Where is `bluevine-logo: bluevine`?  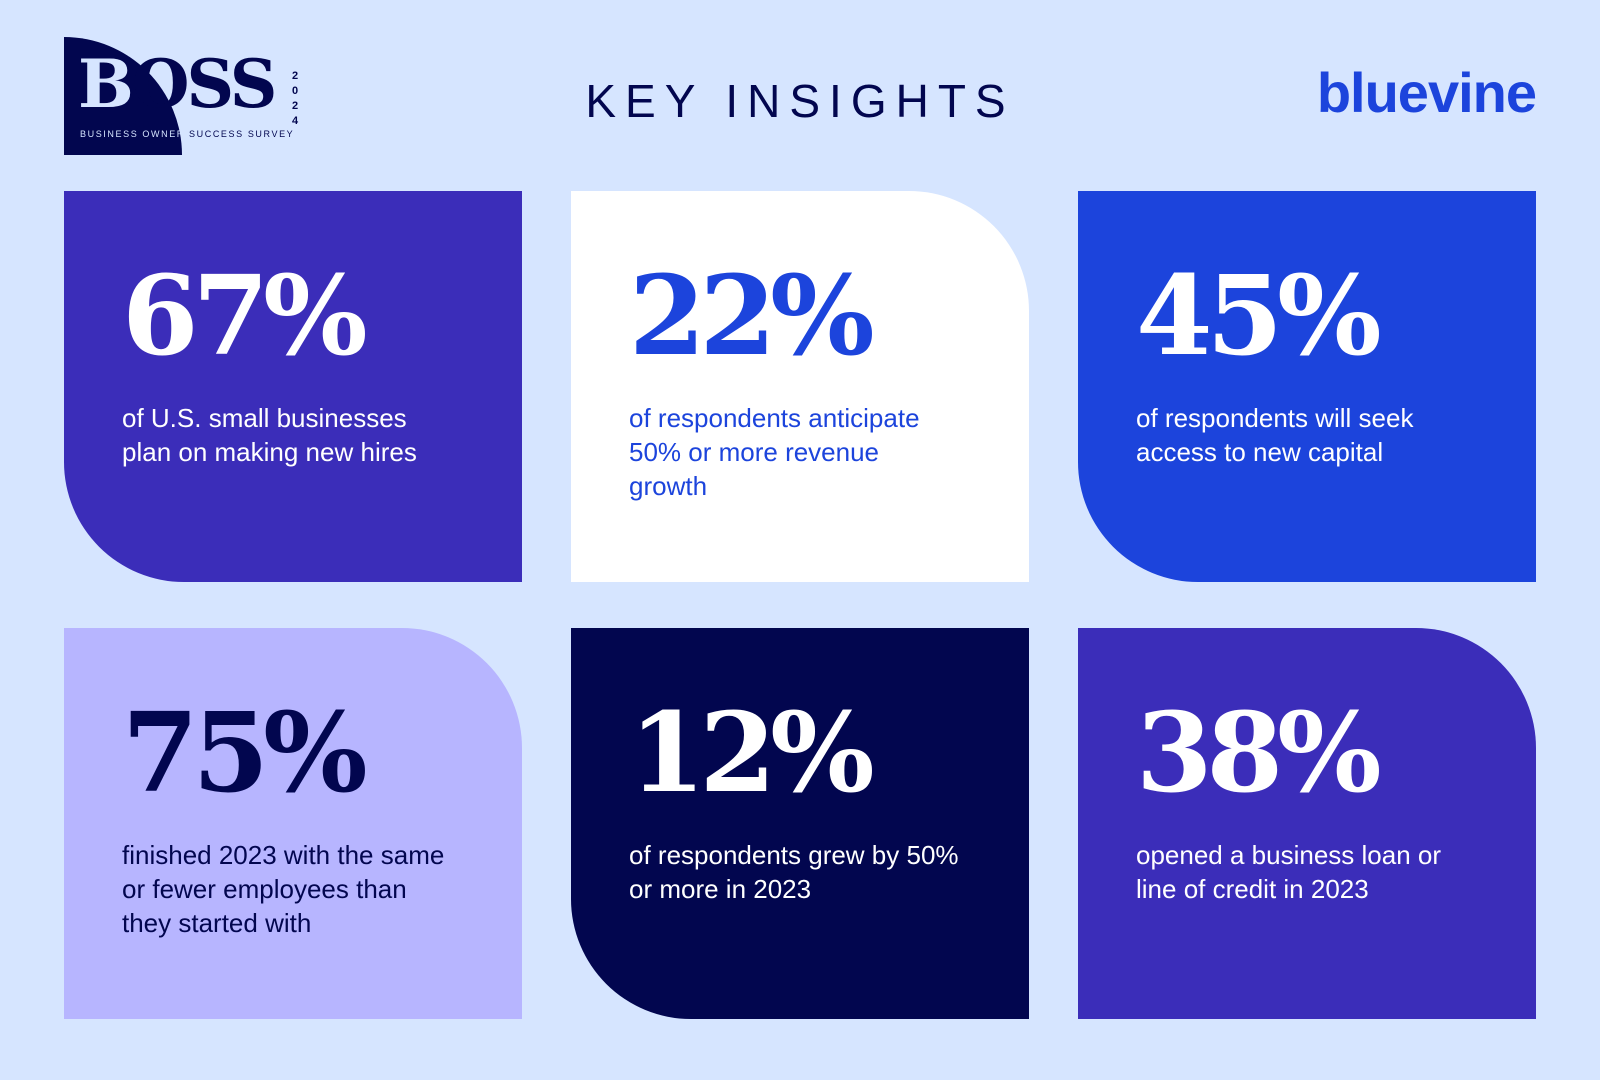
bluevine-logo: bluevine is located at coordinates (1426, 92).